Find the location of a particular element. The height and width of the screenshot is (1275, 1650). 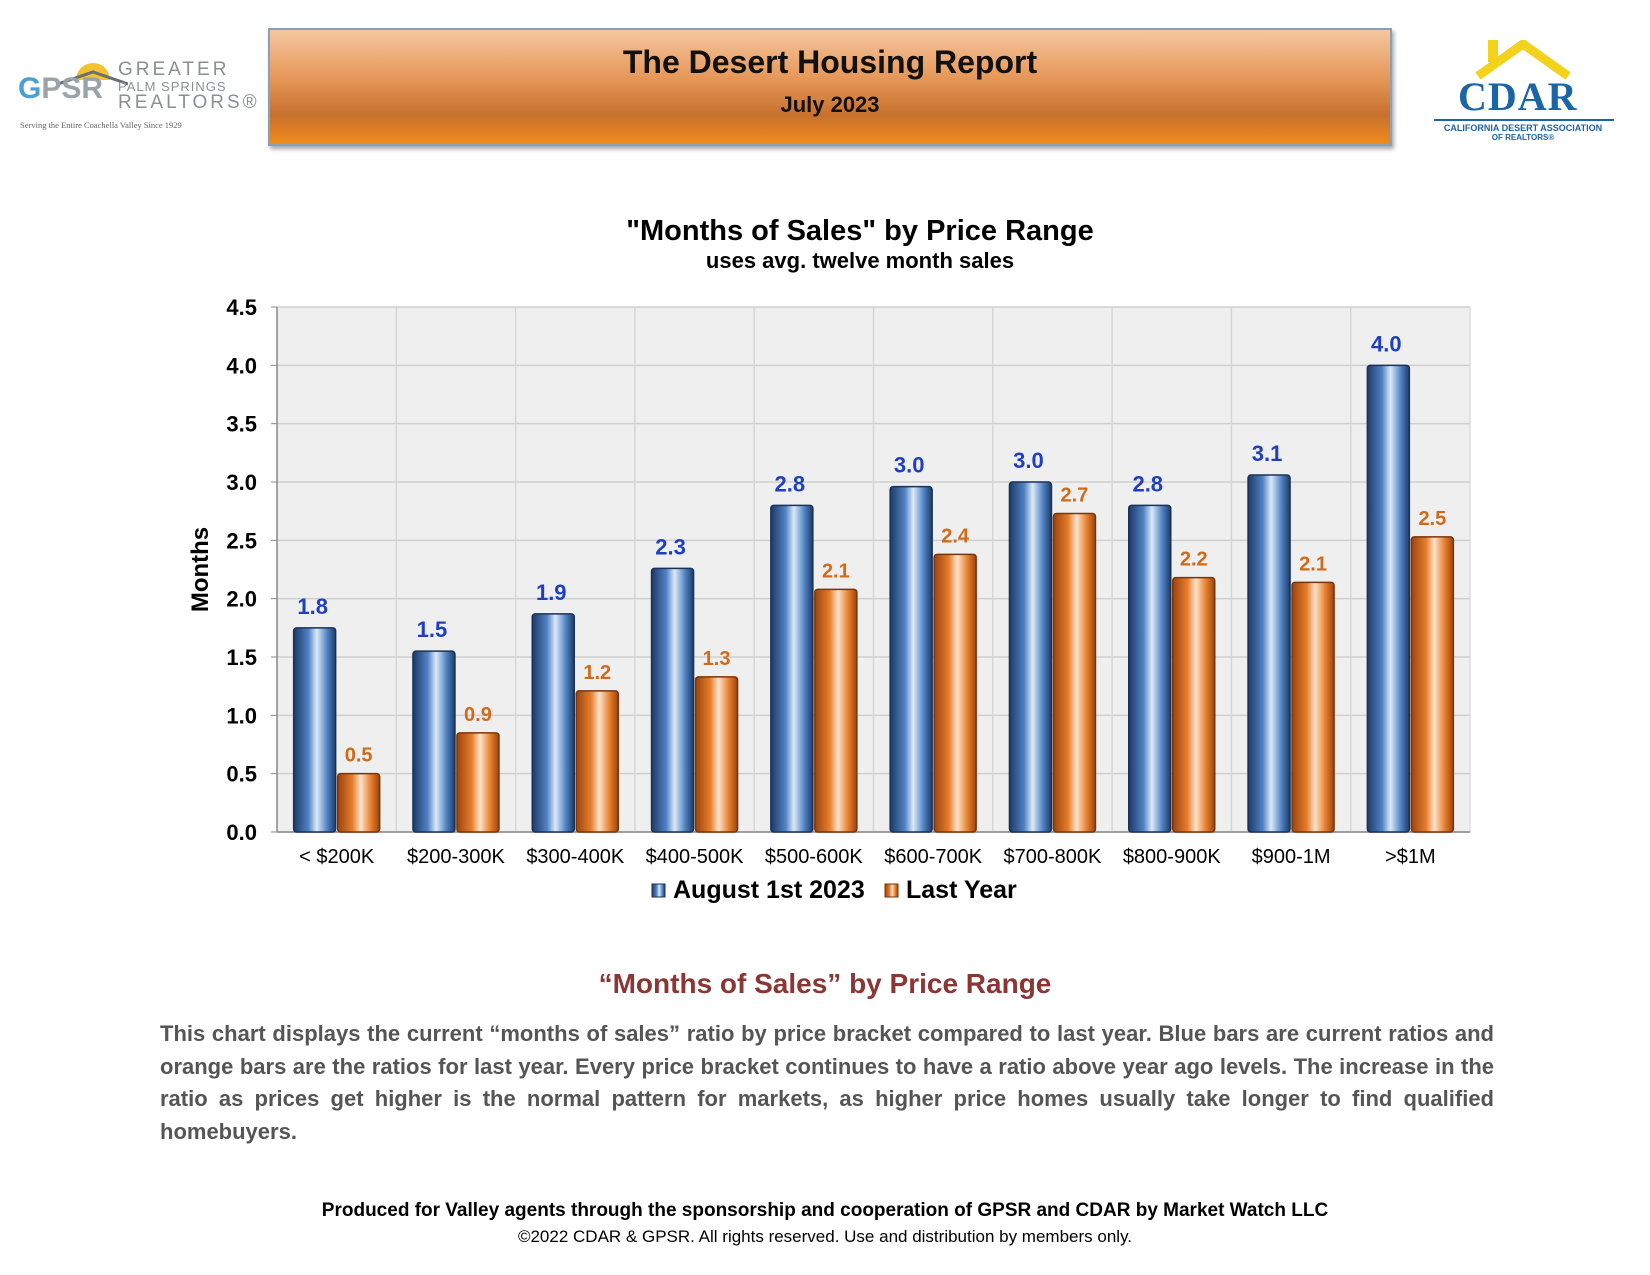

report-banner: The Desert Housing Report July 2023 is located at coordinates (830, 87).